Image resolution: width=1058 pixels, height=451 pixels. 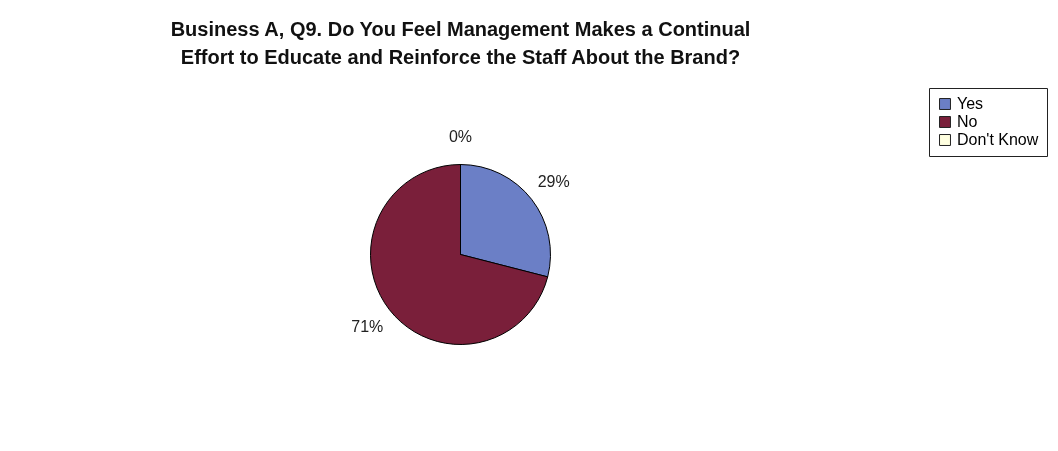 I want to click on data-label: 29%, so click(x=553, y=182).